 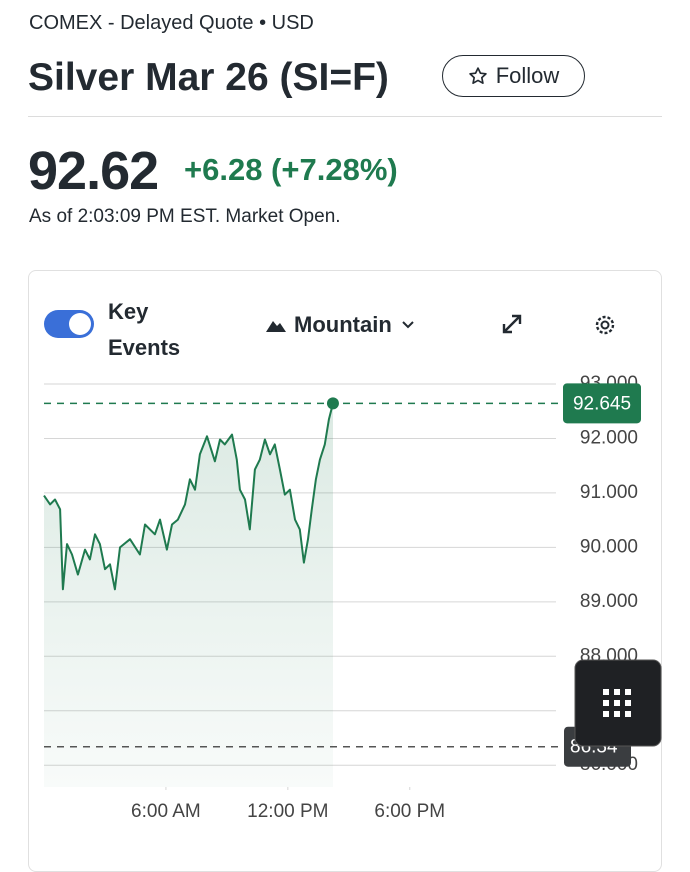 I want to click on chart-type-label: Mountain, so click(x=343, y=324).